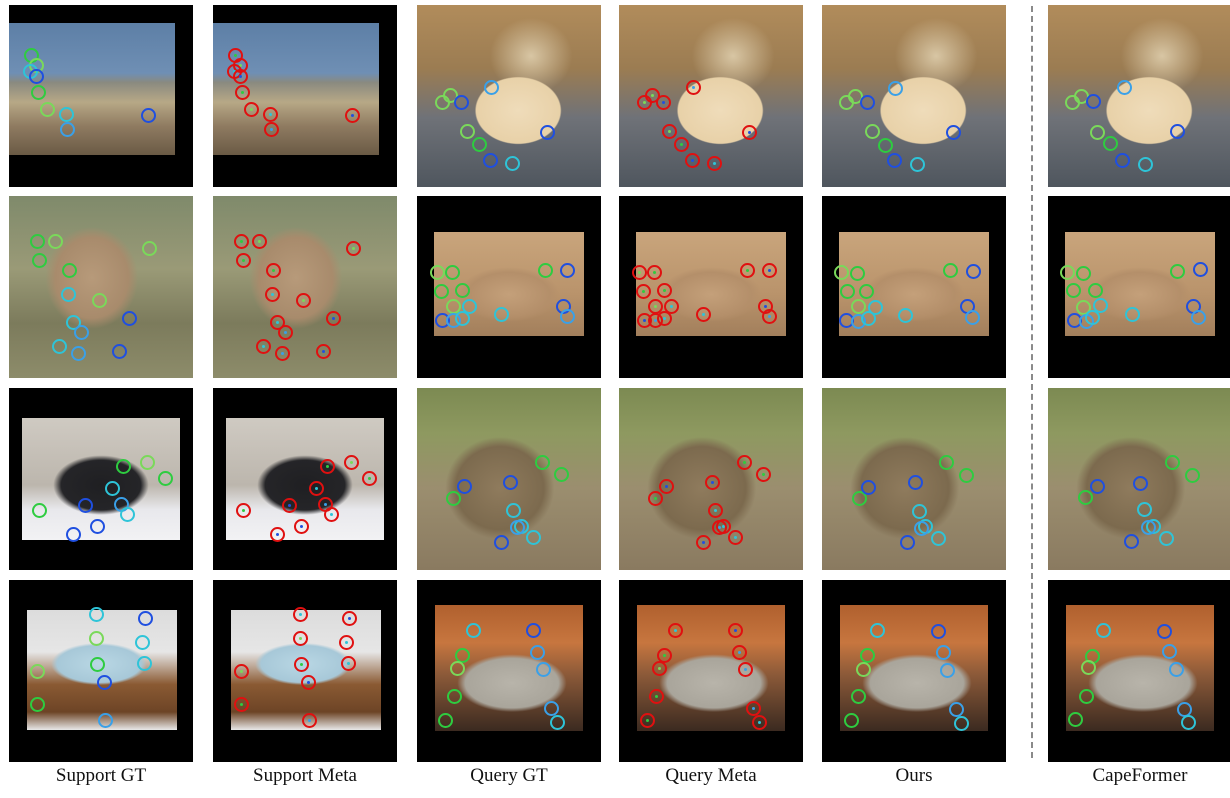 This screenshot has height=798, width=1230. What do you see at coordinates (711, 775) in the screenshot?
I see `caption-query-meta: Query Meta` at bounding box center [711, 775].